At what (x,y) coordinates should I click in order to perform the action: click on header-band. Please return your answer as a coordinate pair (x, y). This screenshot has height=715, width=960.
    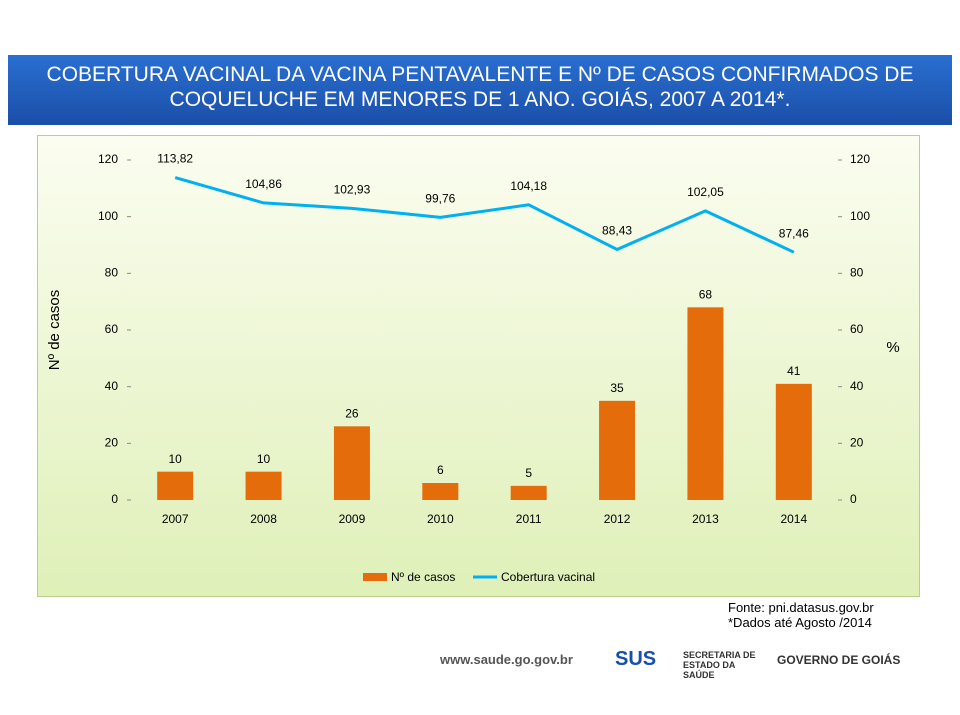
    Looking at the image, I should click on (480, 90).